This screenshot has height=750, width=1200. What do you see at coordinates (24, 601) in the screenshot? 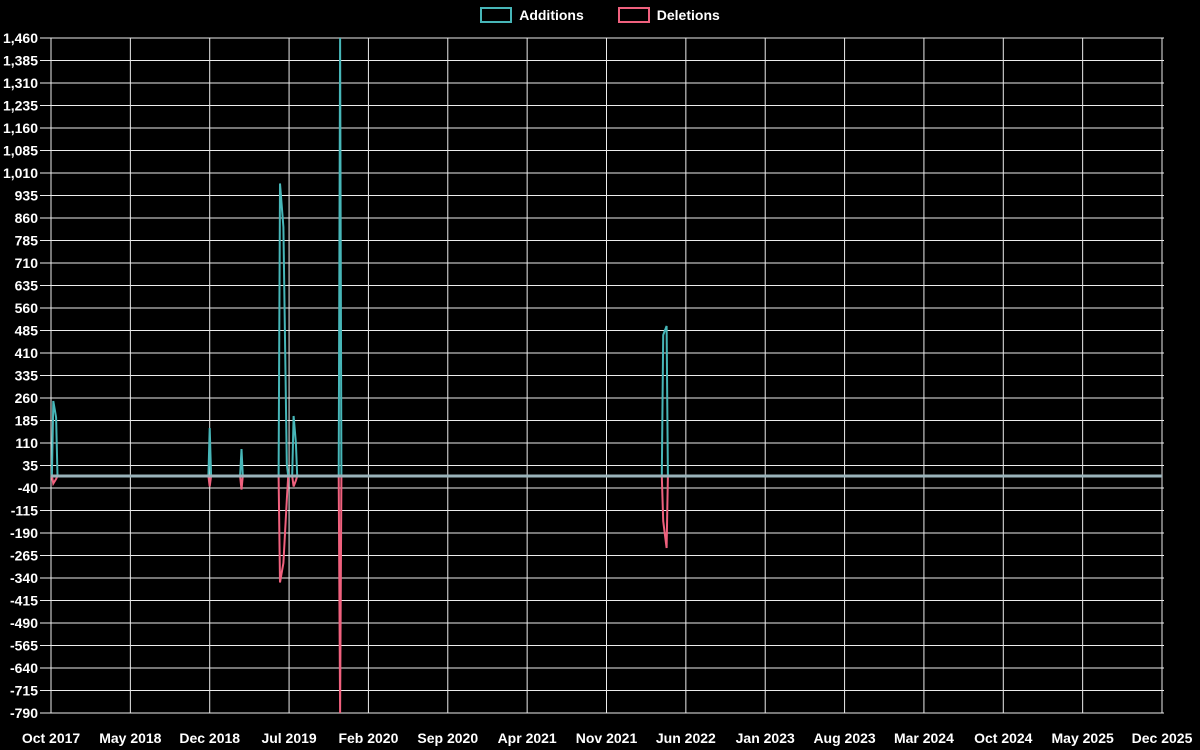
I see `y-tick-label: -415` at bounding box center [24, 601].